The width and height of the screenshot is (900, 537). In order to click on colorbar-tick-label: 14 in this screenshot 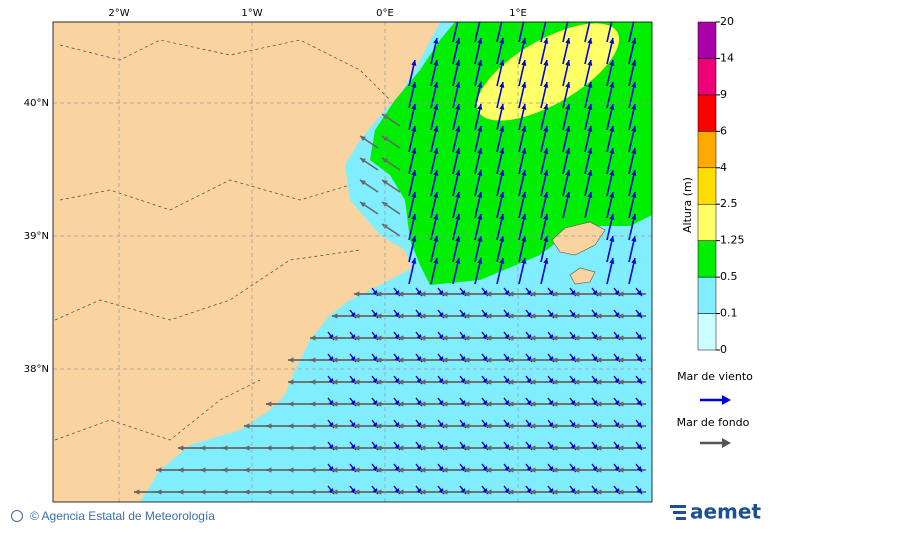, I will do `click(727, 57)`.